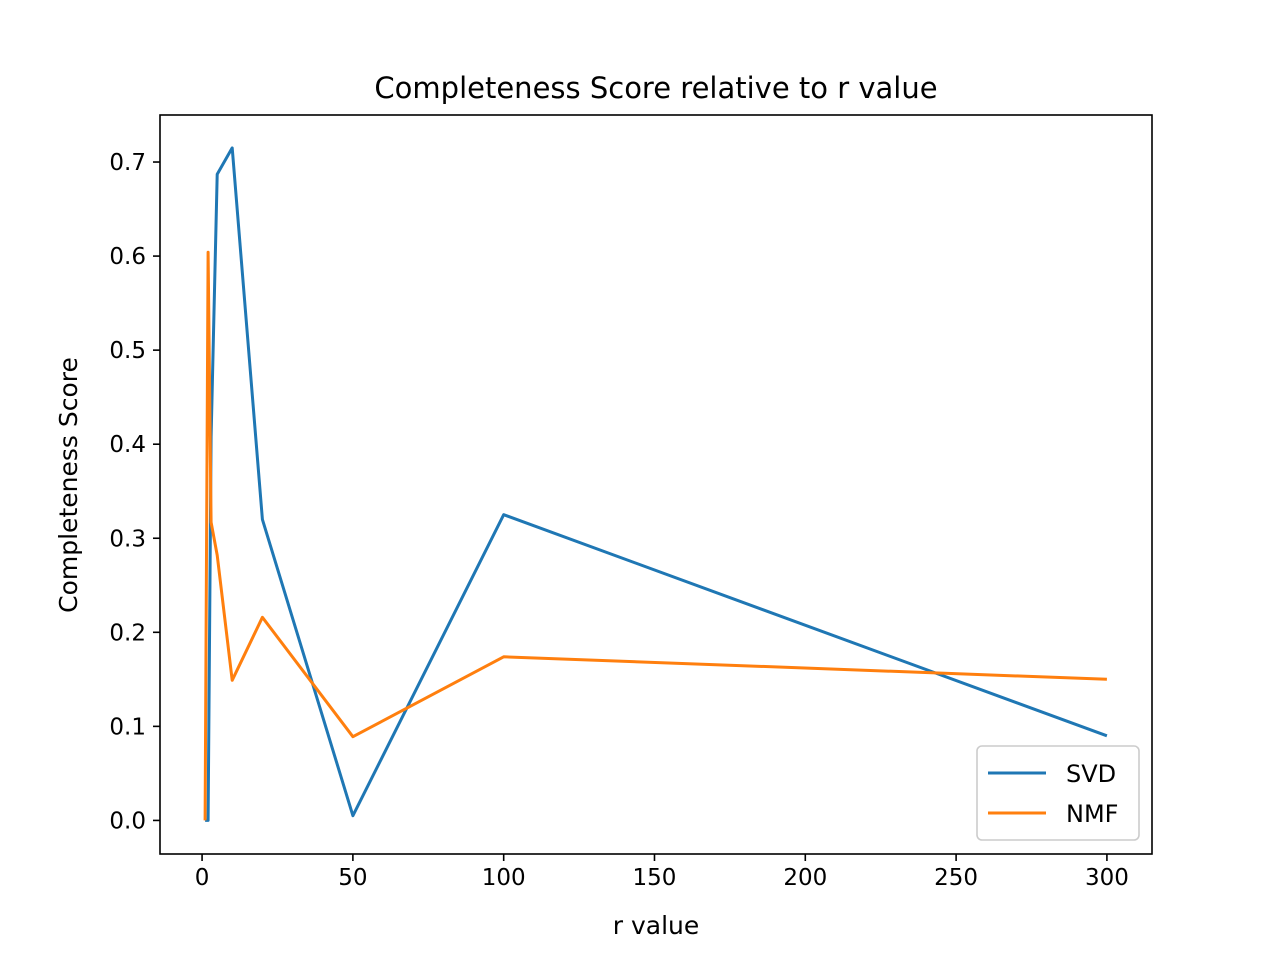 The height and width of the screenshot is (960, 1280). Describe the element at coordinates (127, 539) in the screenshot. I see `y-tick-label: 0.3` at that location.